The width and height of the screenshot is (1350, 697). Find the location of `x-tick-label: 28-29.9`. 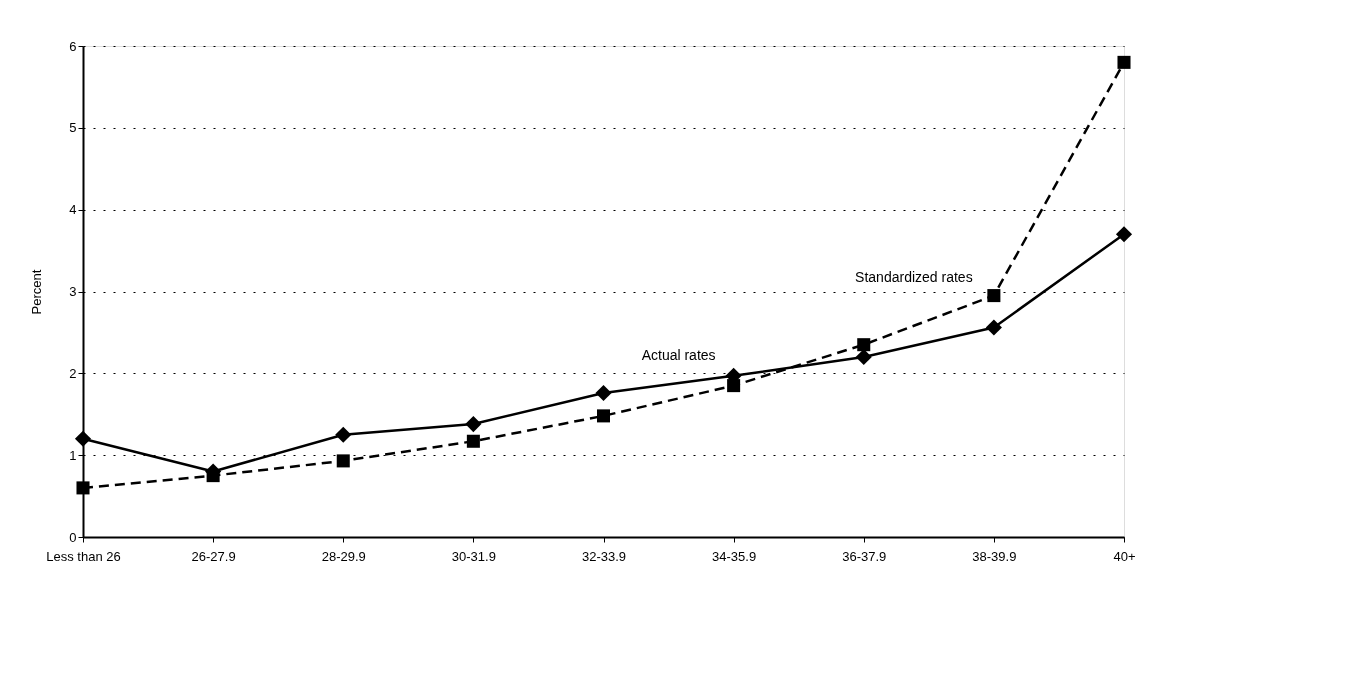

x-tick-label: 28-29.9 is located at coordinates (343, 556).